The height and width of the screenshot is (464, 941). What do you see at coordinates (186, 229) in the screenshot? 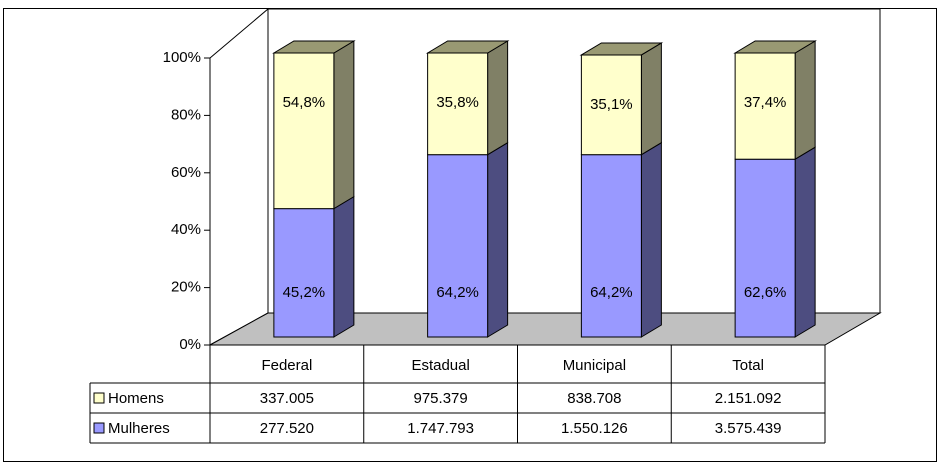
I see `y-tick-label: 40%` at bounding box center [186, 229].